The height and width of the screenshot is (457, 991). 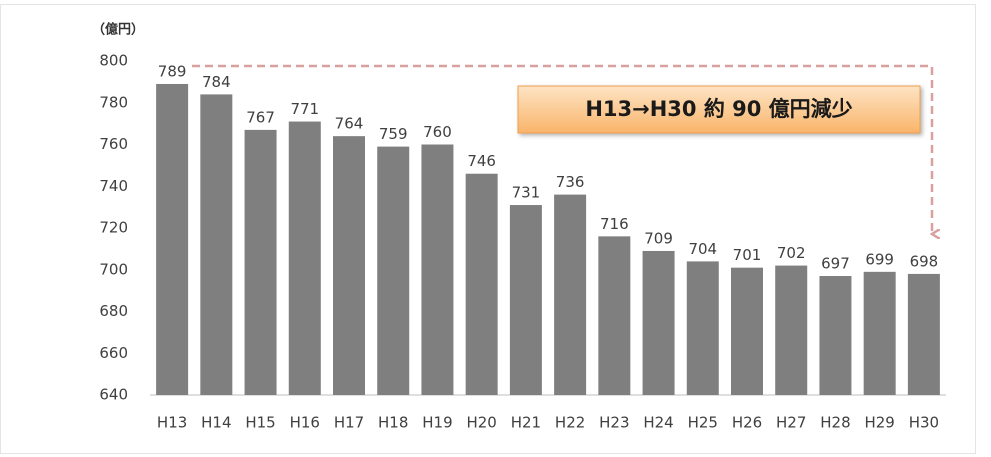 I want to click on y-tick-label: 740, so click(x=113, y=186).